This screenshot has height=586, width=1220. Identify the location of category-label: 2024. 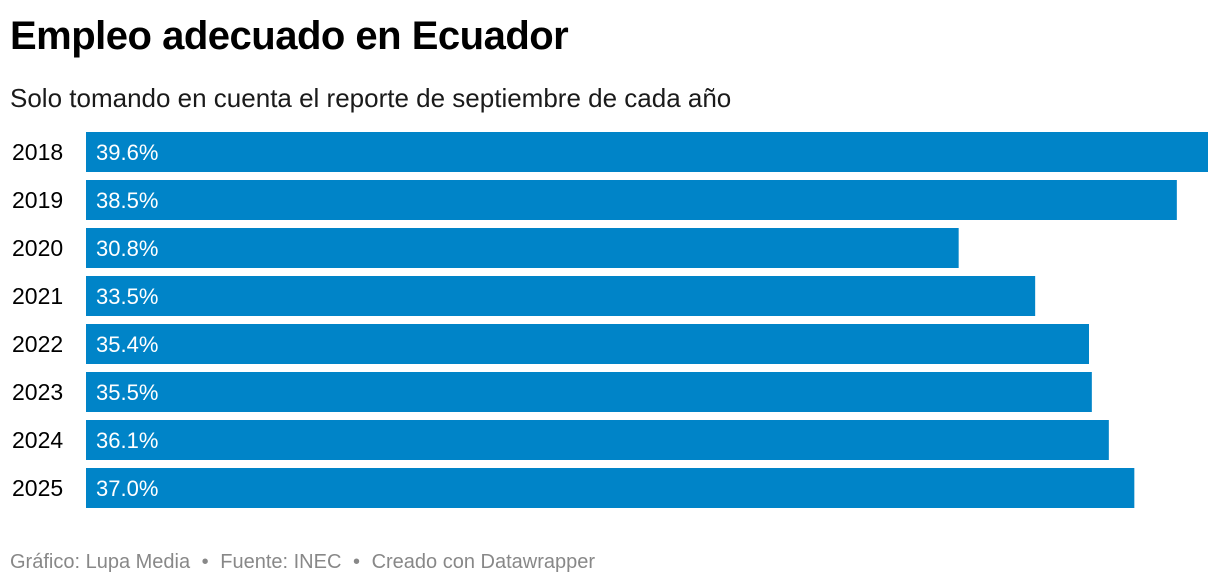
(37, 440).